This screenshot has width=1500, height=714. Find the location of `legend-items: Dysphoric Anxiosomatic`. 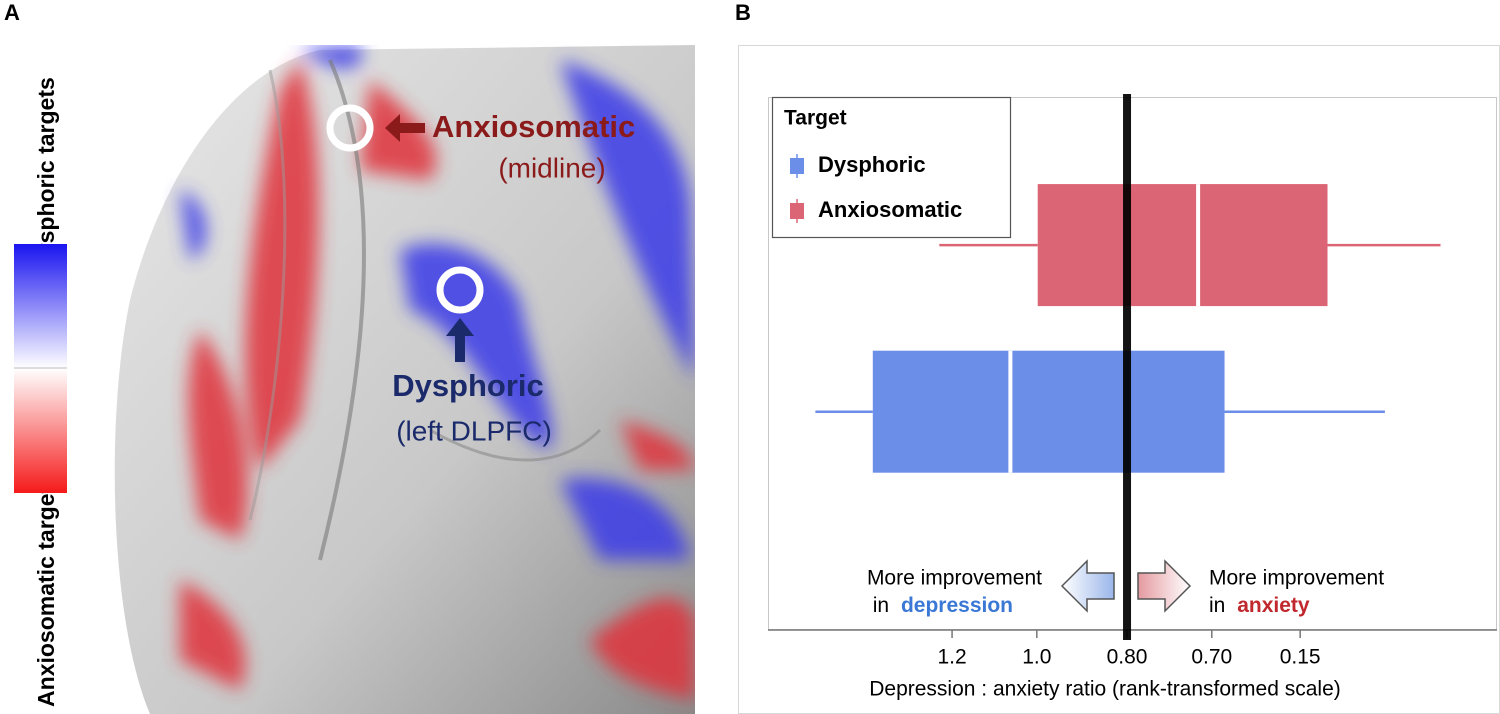

legend-items: Dysphoric Anxiosomatic is located at coordinates (876, 187).